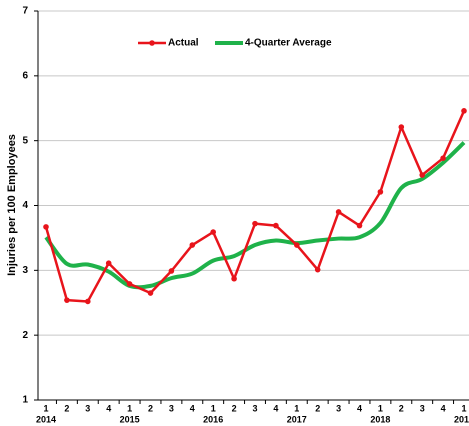 The height and width of the screenshot is (426, 469). Describe the element at coordinates (25, 11) in the screenshot. I see `y-tick-label: 7` at that location.